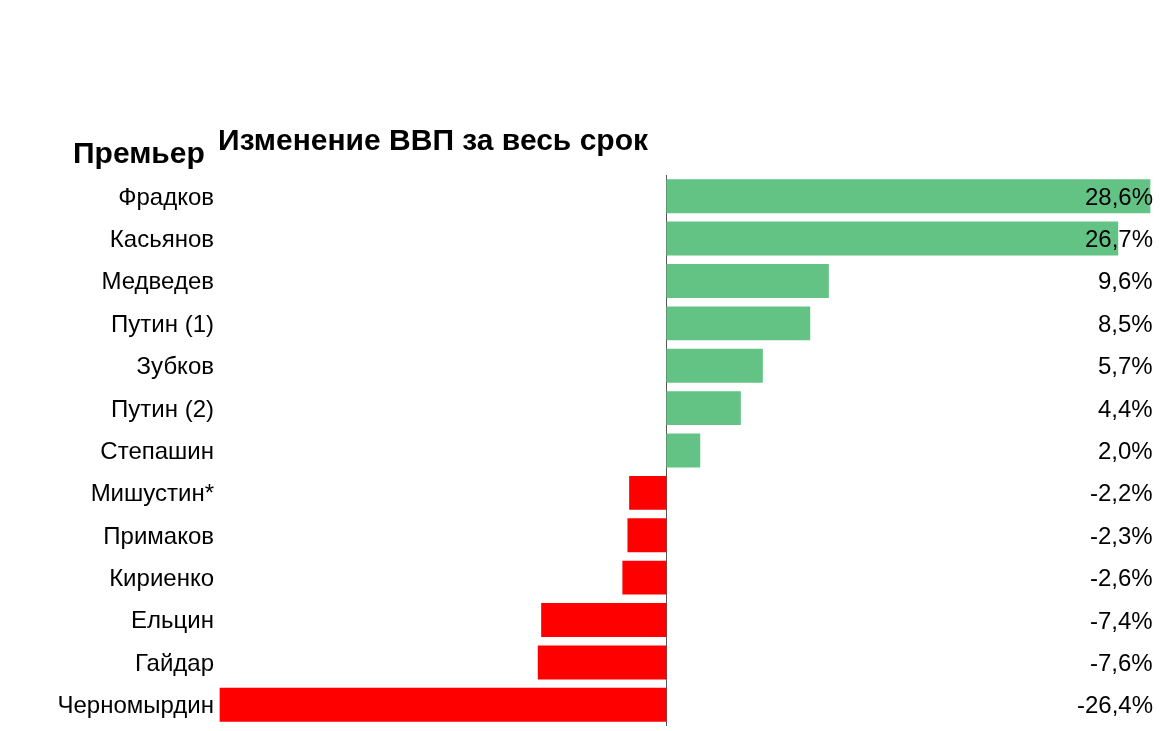  I want to click on data-label: 5,7%, so click(1125, 365).